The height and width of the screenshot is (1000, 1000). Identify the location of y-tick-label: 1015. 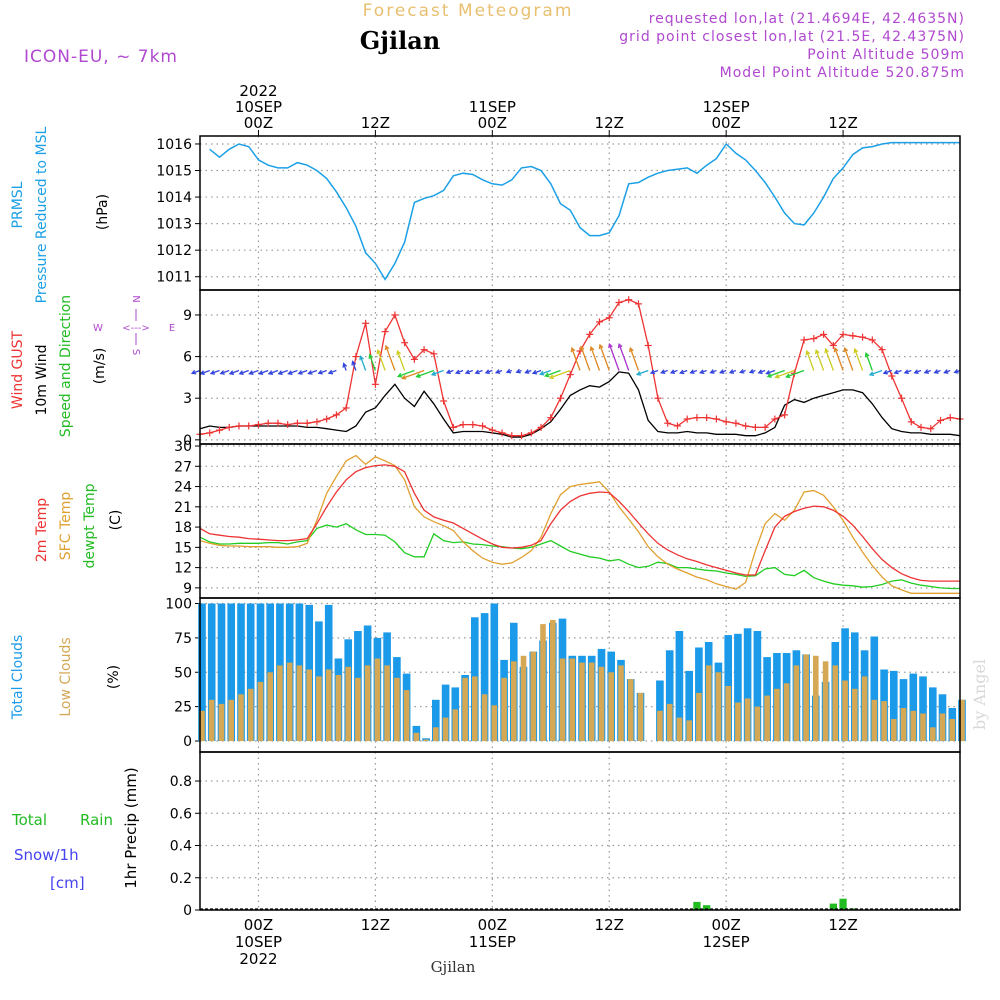
(174, 172).